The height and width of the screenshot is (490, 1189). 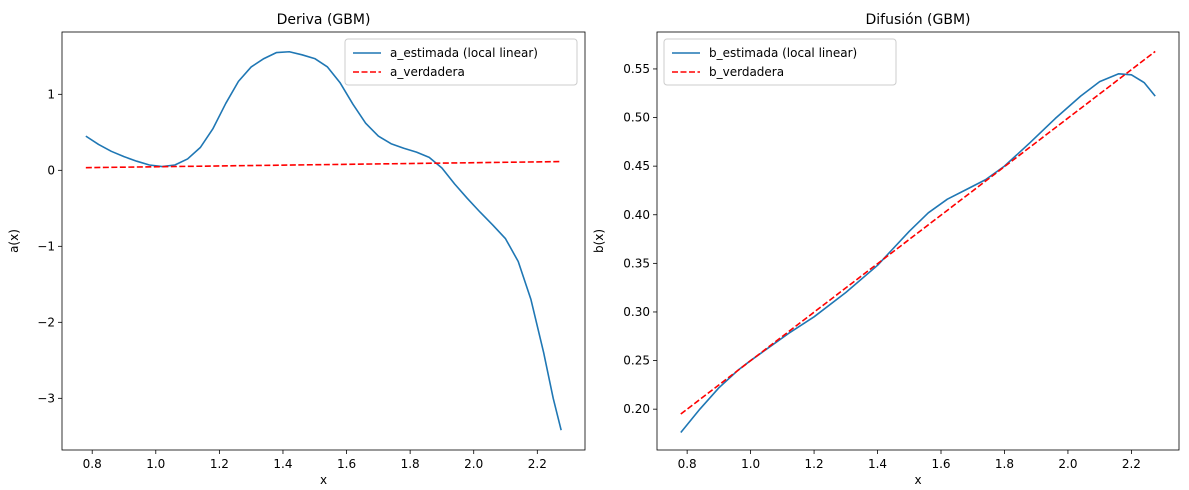 What do you see at coordinates (51, 94) in the screenshot?
I see `y-tick-label: 1` at bounding box center [51, 94].